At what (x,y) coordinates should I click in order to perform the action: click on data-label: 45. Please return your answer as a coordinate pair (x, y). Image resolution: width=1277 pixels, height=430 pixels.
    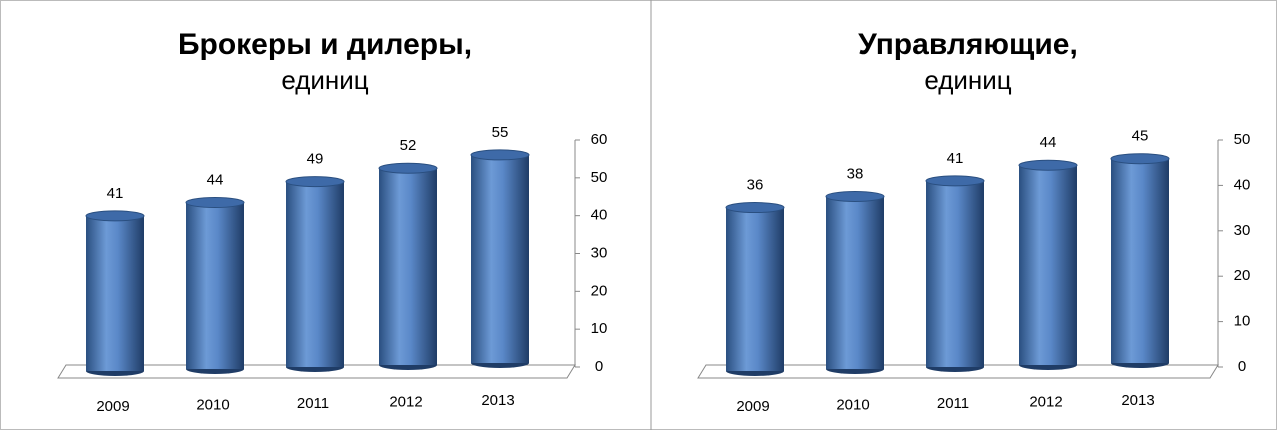
    Looking at the image, I should click on (1140, 136).